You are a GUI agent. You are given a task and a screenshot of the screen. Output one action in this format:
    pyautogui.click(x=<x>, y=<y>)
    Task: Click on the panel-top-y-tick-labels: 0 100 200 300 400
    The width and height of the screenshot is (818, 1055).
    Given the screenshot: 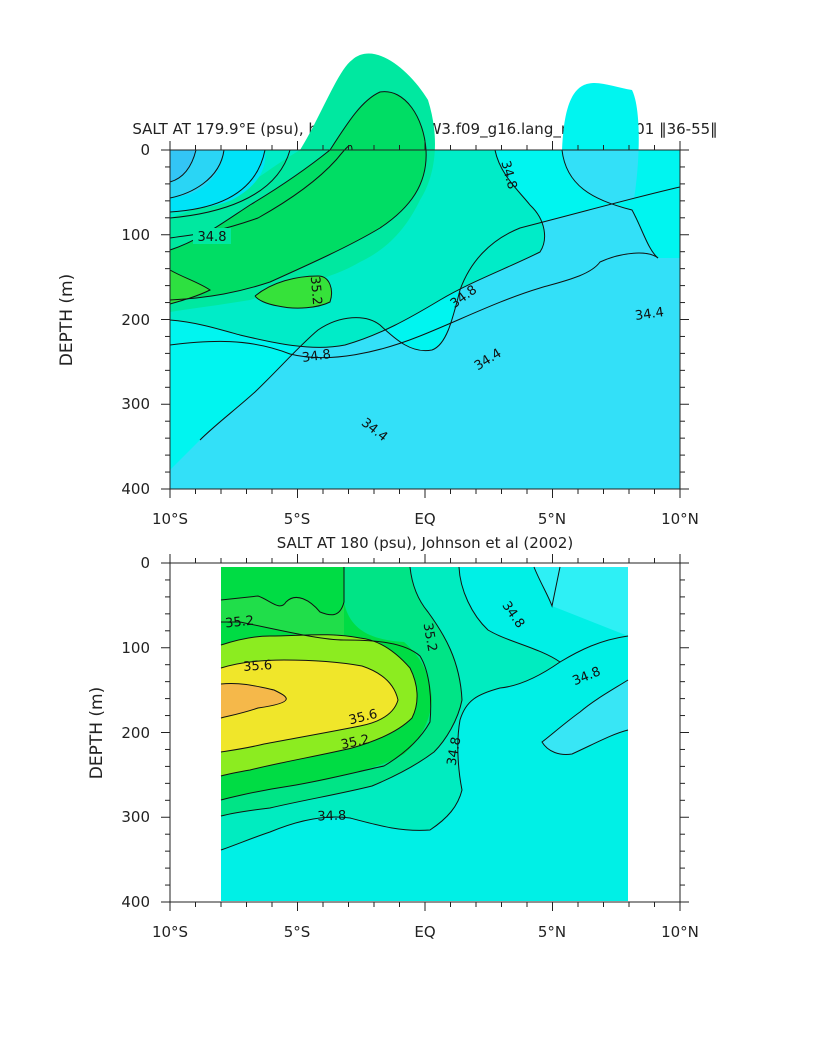 What is the action you would take?
    pyautogui.click(x=135, y=319)
    